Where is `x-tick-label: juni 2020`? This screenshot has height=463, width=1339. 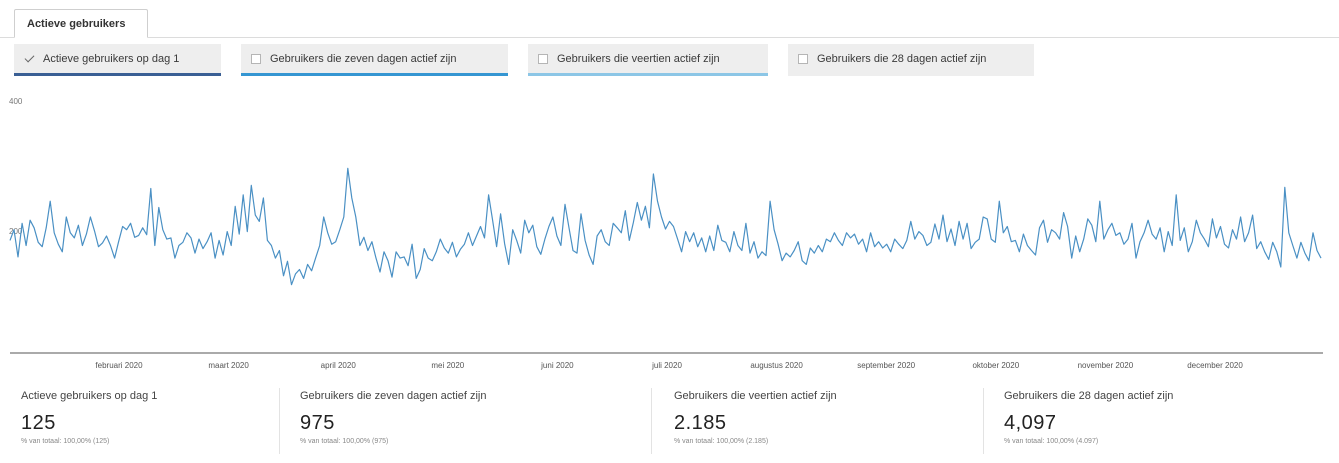
x-tick-label: juni 2020 is located at coordinates (557, 365).